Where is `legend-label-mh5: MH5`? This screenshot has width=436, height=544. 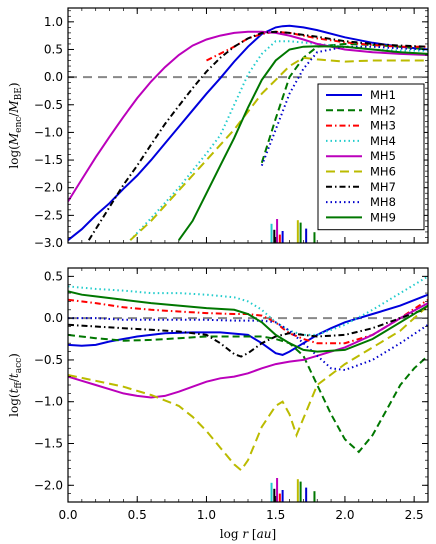
legend-label-mh5: MH5 is located at coordinates (383, 156).